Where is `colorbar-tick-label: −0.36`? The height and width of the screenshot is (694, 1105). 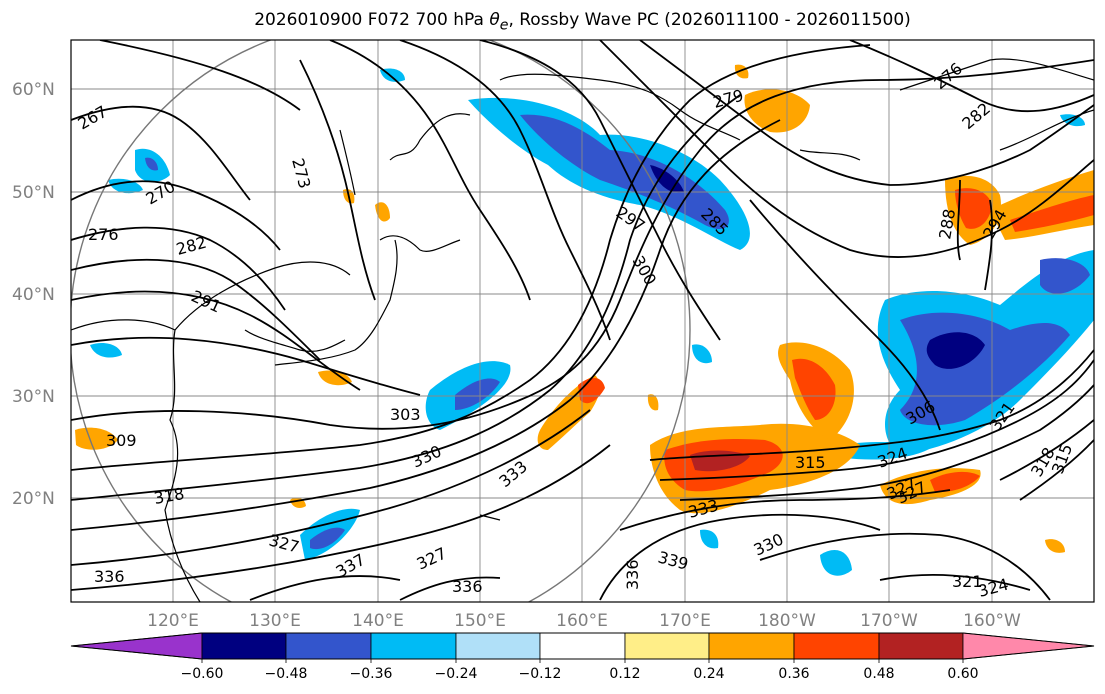 colorbar-tick-label: −0.36 is located at coordinates (371, 674).